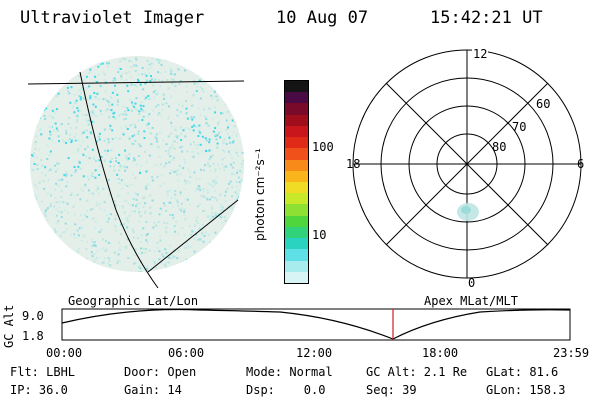 The image size is (600, 400). I want to click on instrument-title: Ultraviolet Imager, so click(112, 18).